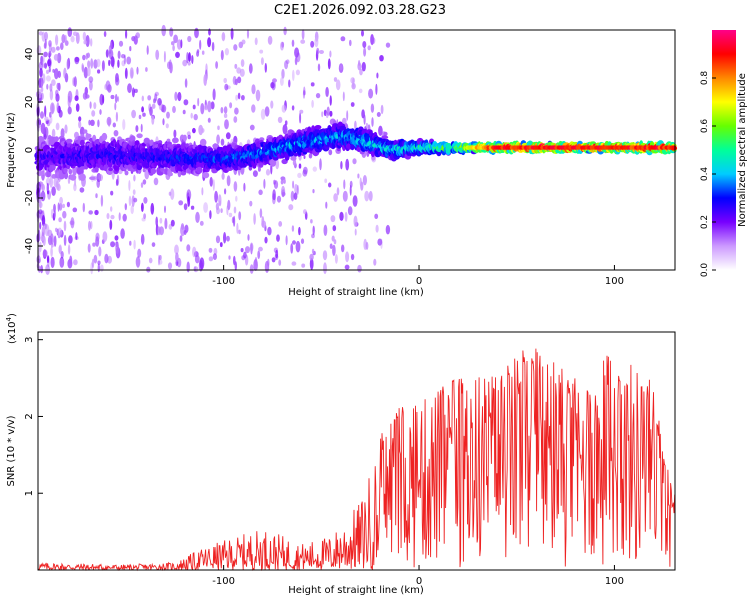 Image resolution: width=750 pixels, height=600 pixels. What do you see at coordinates (614, 581) in the screenshot?
I see `snr-x-tick-label: 100` at bounding box center [614, 581].